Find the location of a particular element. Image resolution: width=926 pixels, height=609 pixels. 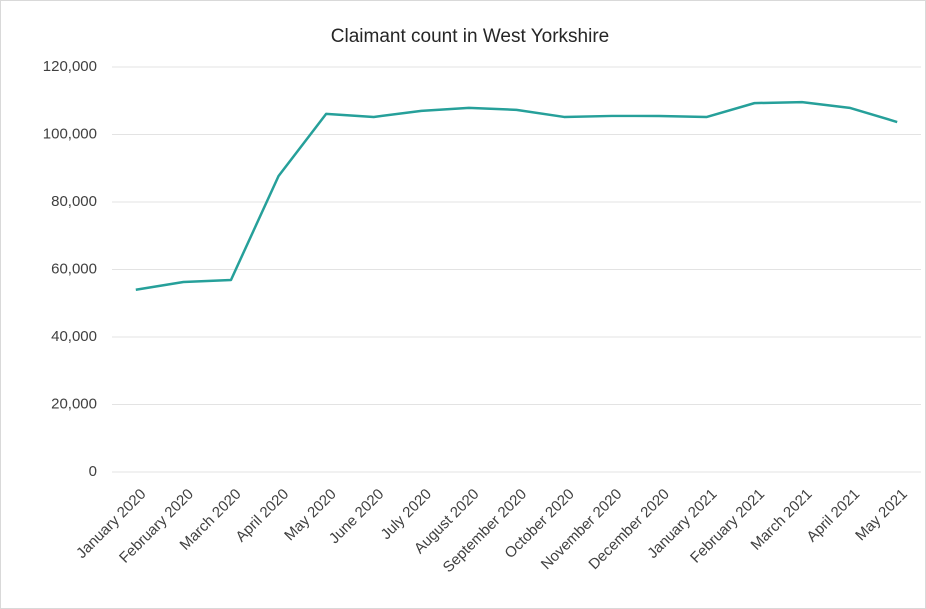

y-tick-label: 40,000 is located at coordinates (74, 336).